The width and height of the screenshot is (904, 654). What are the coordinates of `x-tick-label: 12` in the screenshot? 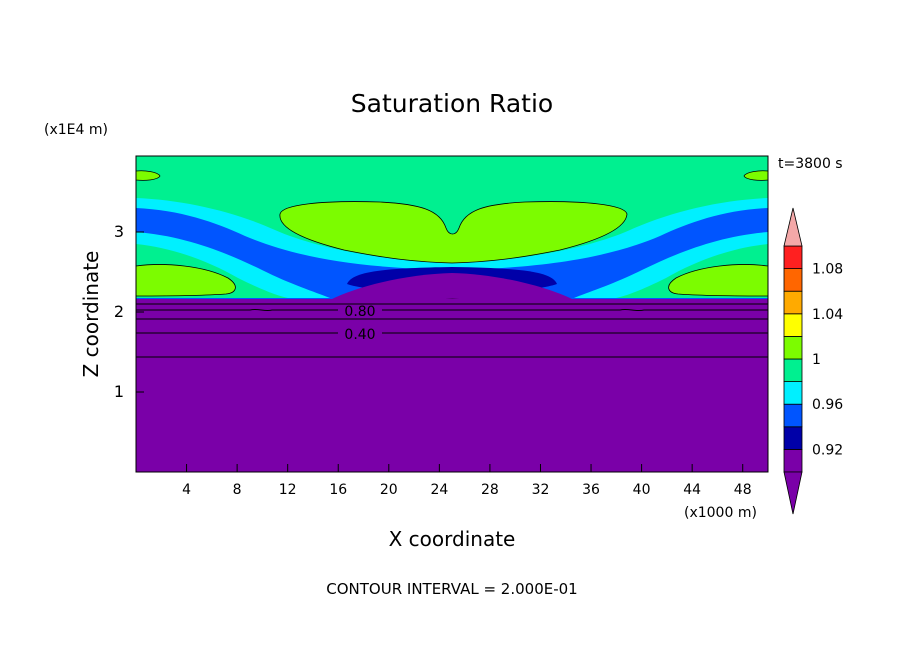 It's located at (288, 490).